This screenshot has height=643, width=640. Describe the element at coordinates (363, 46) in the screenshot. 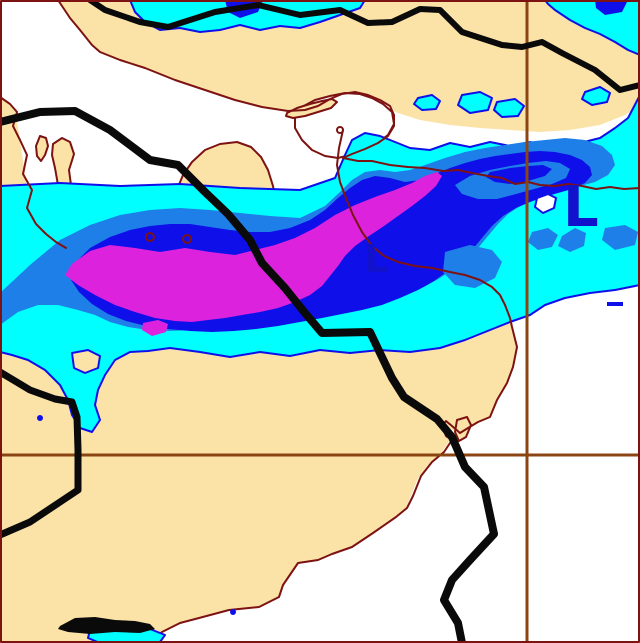

I see `black-line-north` at that location.